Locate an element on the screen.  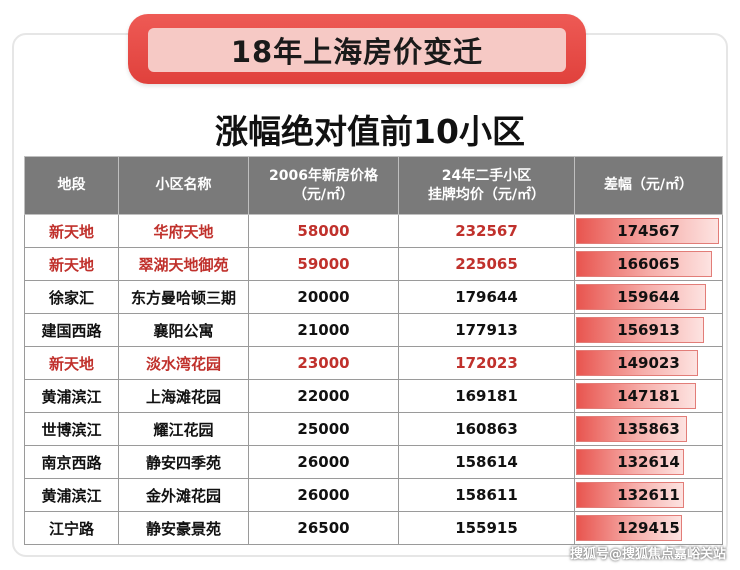
cell-area: 世博滨江 is located at coordinates (71, 429).